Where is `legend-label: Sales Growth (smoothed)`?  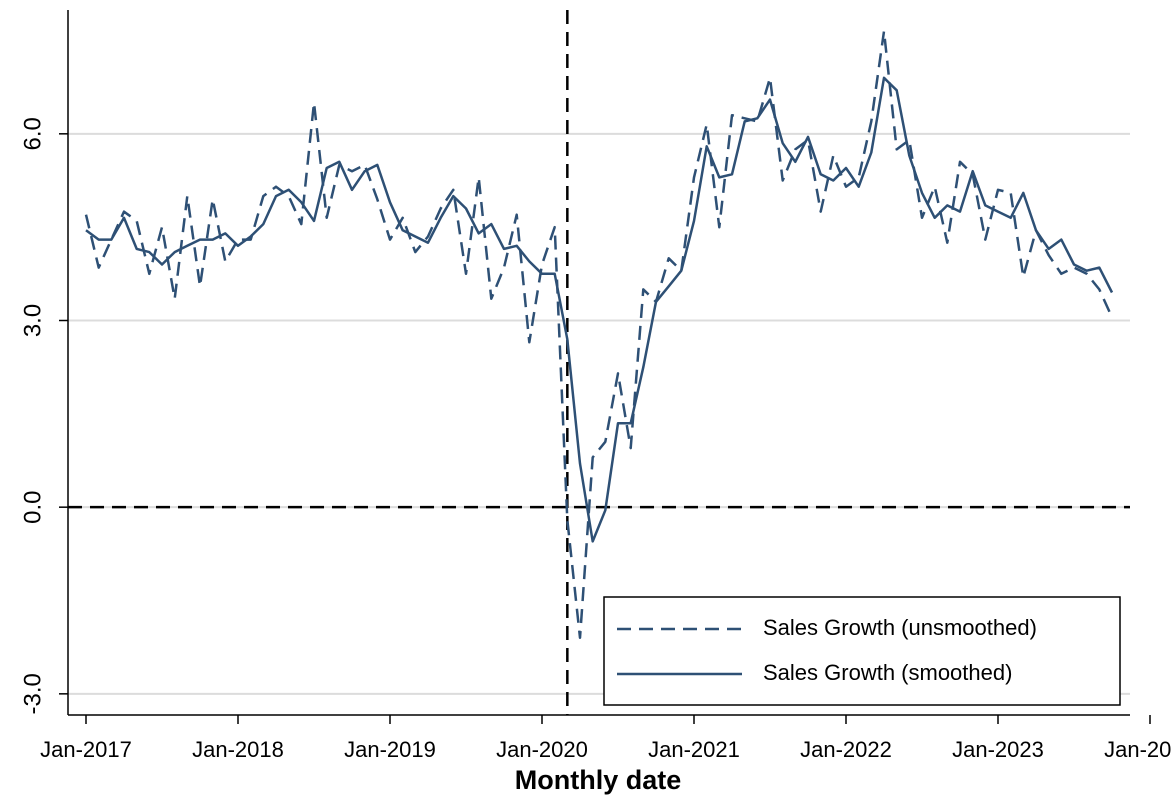
legend-label: Sales Growth (smoothed) is located at coordinates (887, 672).